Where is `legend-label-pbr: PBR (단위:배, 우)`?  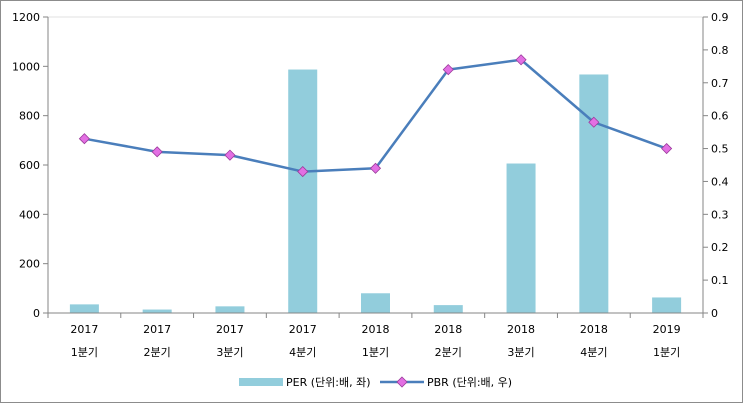 legend-label-pbr: PBR (단위:배, 우) is located at coordinates (469, 382).